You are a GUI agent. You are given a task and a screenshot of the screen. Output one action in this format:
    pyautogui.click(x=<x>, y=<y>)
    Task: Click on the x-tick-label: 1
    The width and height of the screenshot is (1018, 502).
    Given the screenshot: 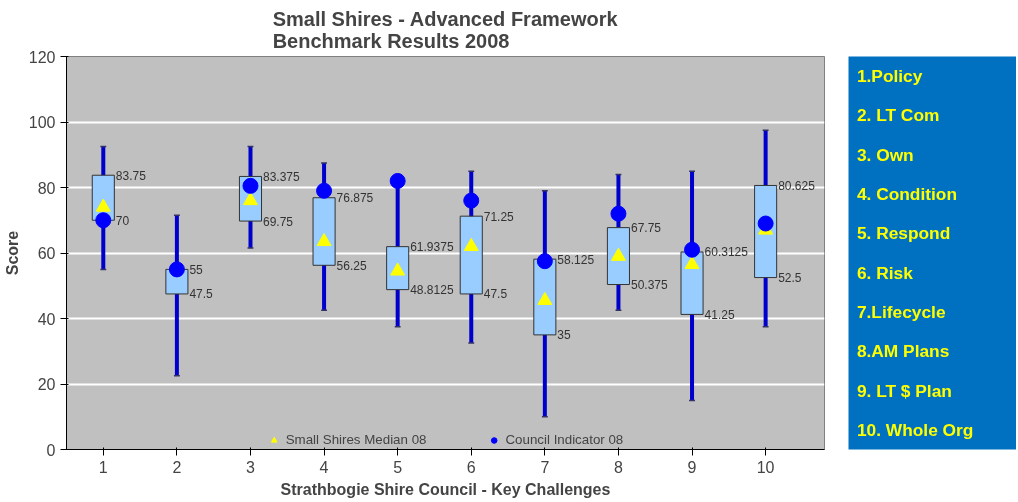 What is the action you would take?
    pyautogui.click(x=103, y=467)
    